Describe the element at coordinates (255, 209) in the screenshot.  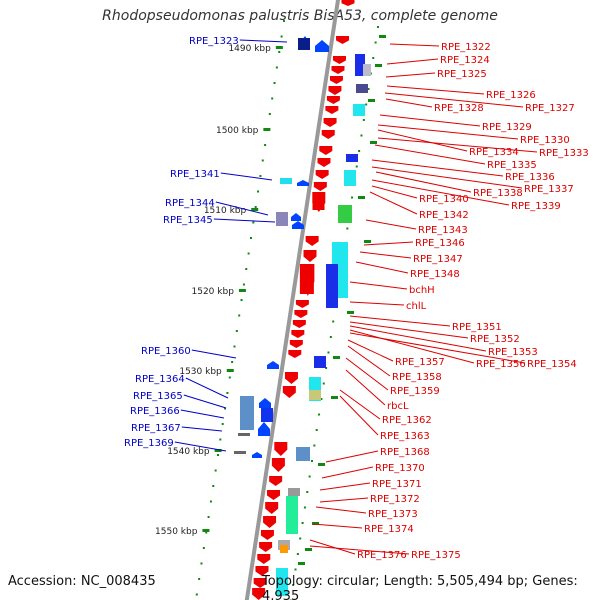
I see `kbp-tick-mark` at that location.